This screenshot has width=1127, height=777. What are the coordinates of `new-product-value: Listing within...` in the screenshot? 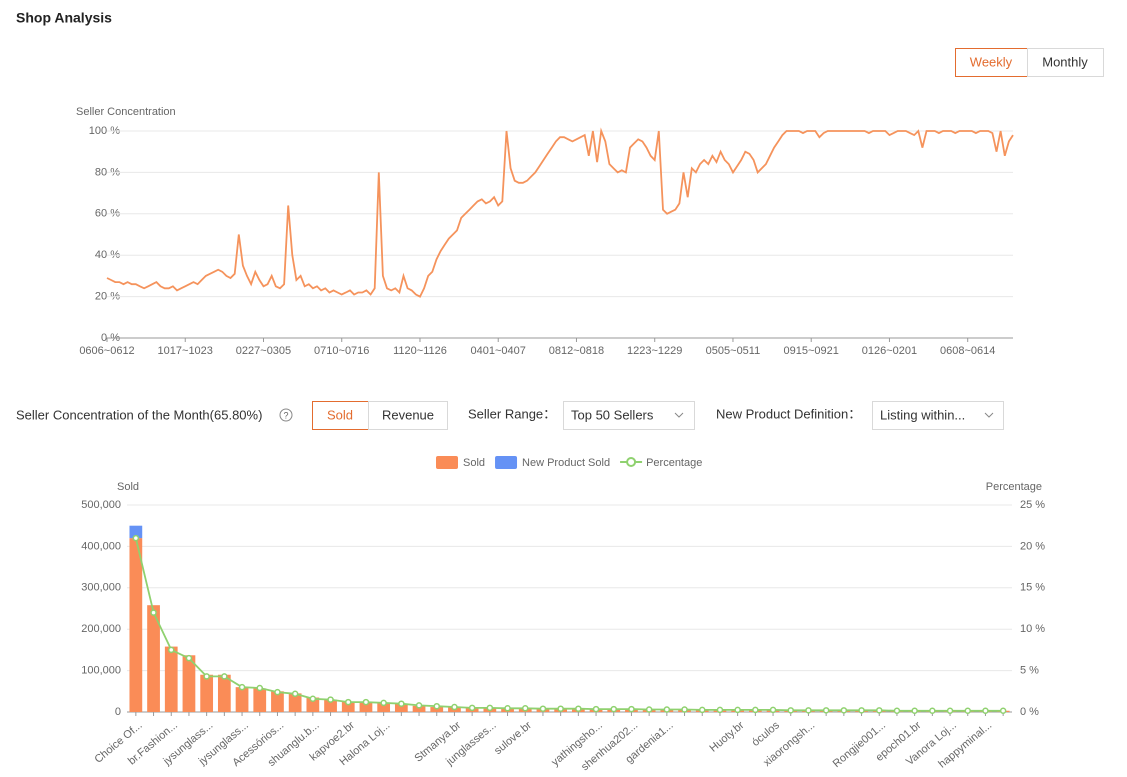 It's located at (922, 414).